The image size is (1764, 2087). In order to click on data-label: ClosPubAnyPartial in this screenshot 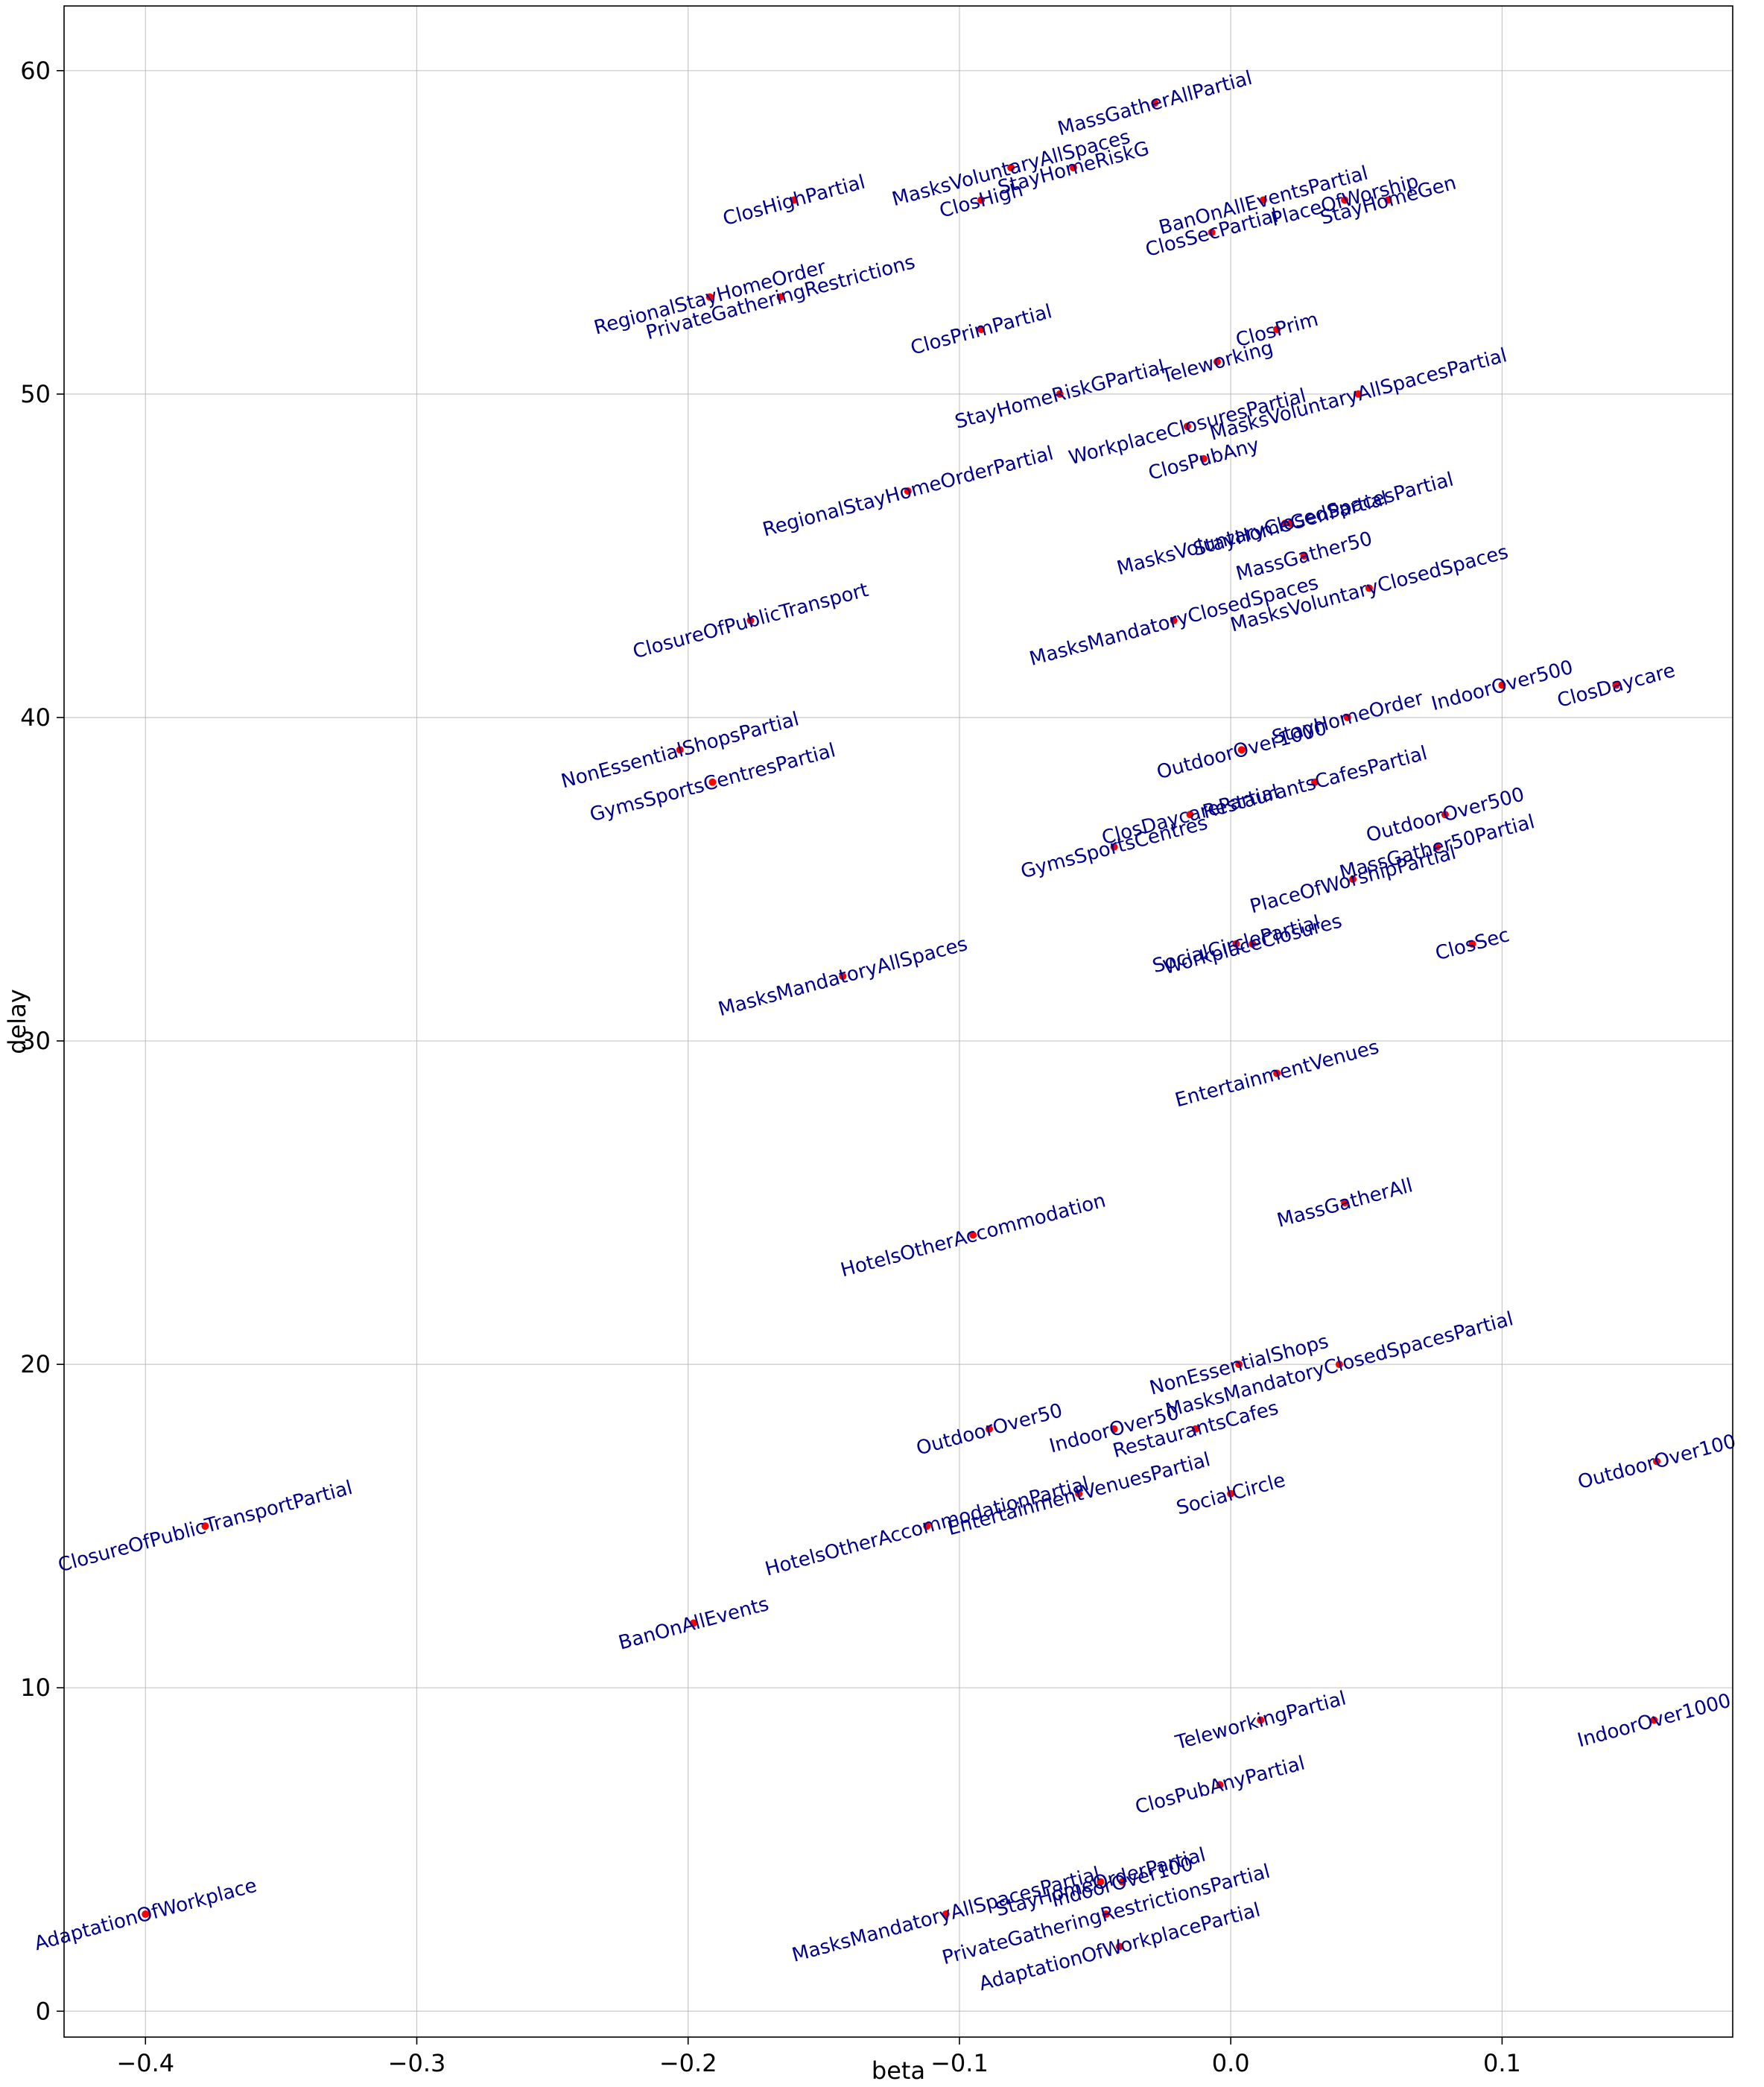, I will do `click(1220, 1786)`.